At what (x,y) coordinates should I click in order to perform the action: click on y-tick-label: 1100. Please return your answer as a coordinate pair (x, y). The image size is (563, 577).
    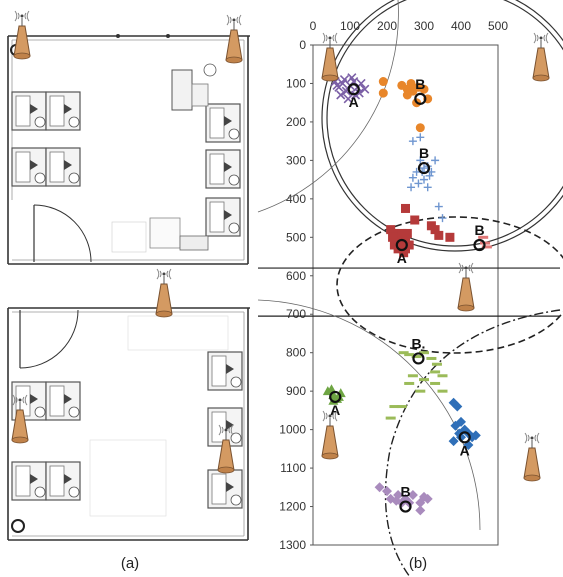
    Looking at the image, I should click on (293, 468).